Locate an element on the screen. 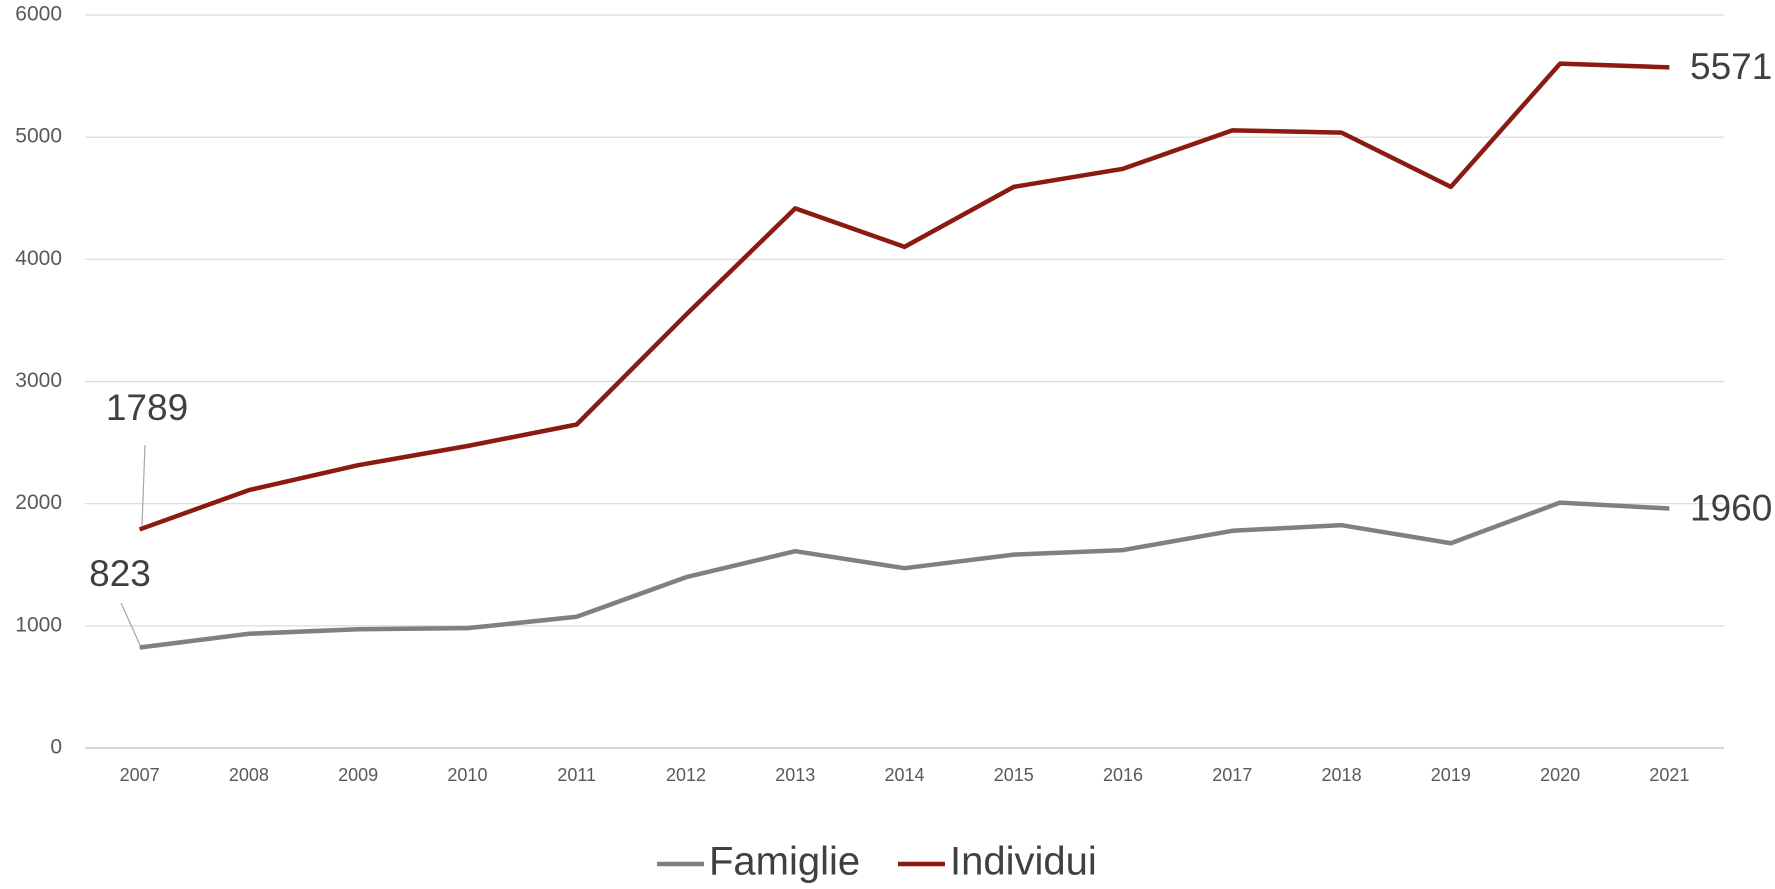 The image size is (1775, 889). data-label: 5571 is located at coordinates (1731, 66).